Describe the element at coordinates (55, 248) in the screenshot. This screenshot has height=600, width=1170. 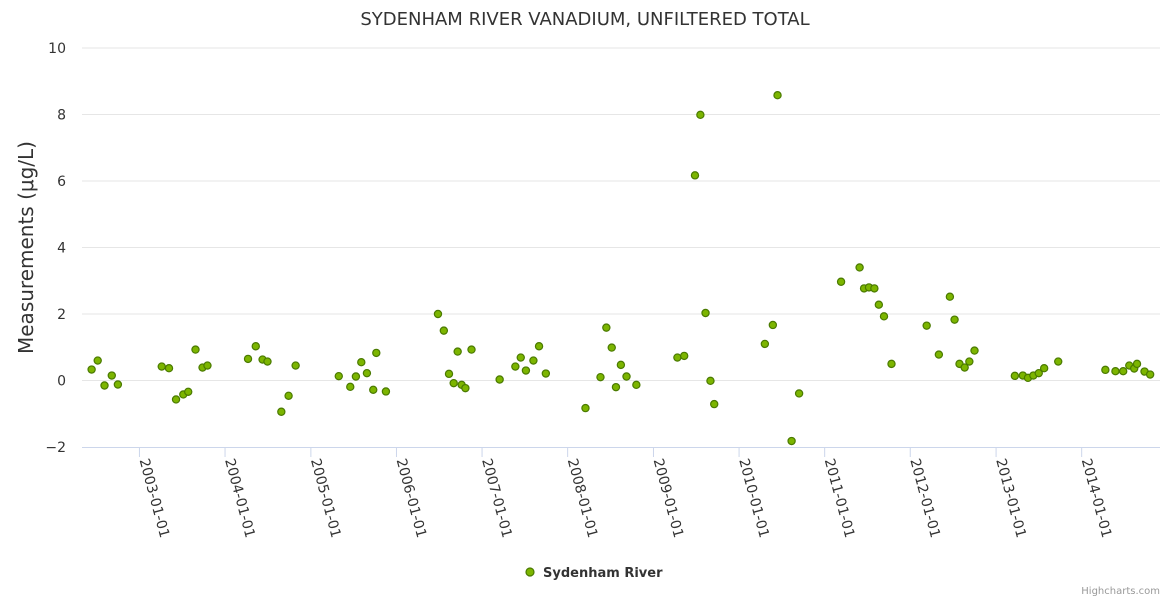
I see `y-axis-ticks: −2 0 2 4 6 8 10` at that location.